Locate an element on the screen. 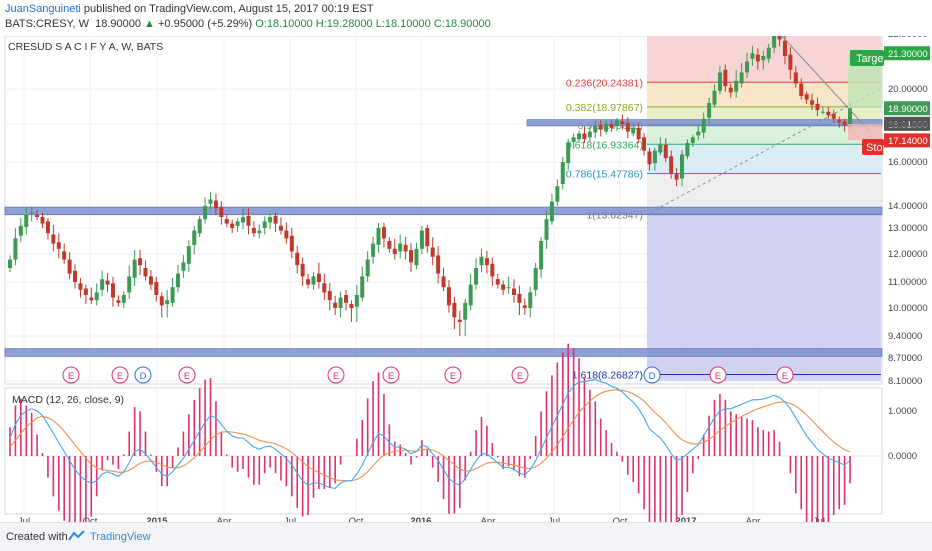 Image resolution: width=932 pixels, height=551 pixels. x-tick-label: 2016 is located at coordinates (420, 519).